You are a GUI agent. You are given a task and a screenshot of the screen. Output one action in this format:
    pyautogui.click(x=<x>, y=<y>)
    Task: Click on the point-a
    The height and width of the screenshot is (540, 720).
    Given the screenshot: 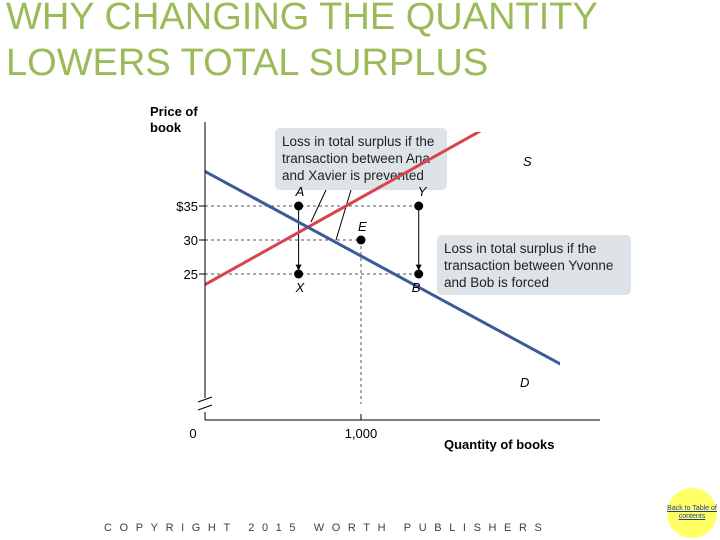 What is the action you would take?
    pyautogui.click(x=299, y=206)
    